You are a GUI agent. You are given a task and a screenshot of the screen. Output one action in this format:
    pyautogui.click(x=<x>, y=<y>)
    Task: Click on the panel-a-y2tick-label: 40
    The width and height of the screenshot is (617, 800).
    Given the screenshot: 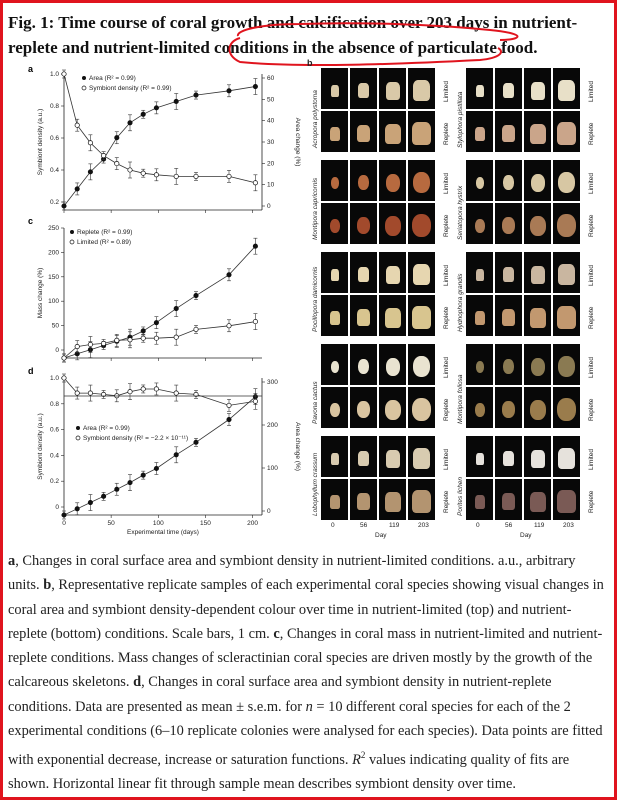 What is the action you would take?
    pyautogui.click(x=271, y=121)
    